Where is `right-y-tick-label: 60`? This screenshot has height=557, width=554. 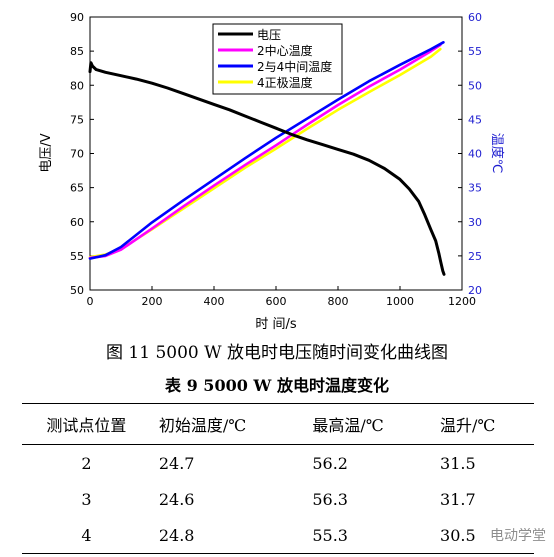 right-y-tick-label: 60 is located at coordinates (475, 17).